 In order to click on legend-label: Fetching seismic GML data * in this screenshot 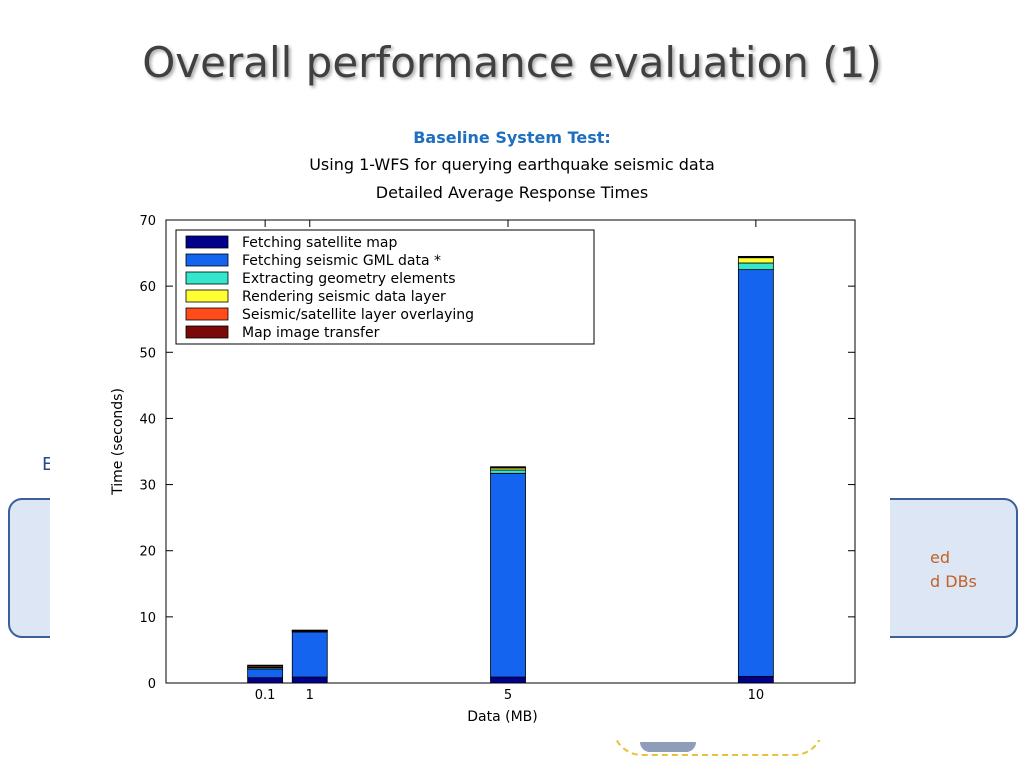, I will do `click(341, 261)`.